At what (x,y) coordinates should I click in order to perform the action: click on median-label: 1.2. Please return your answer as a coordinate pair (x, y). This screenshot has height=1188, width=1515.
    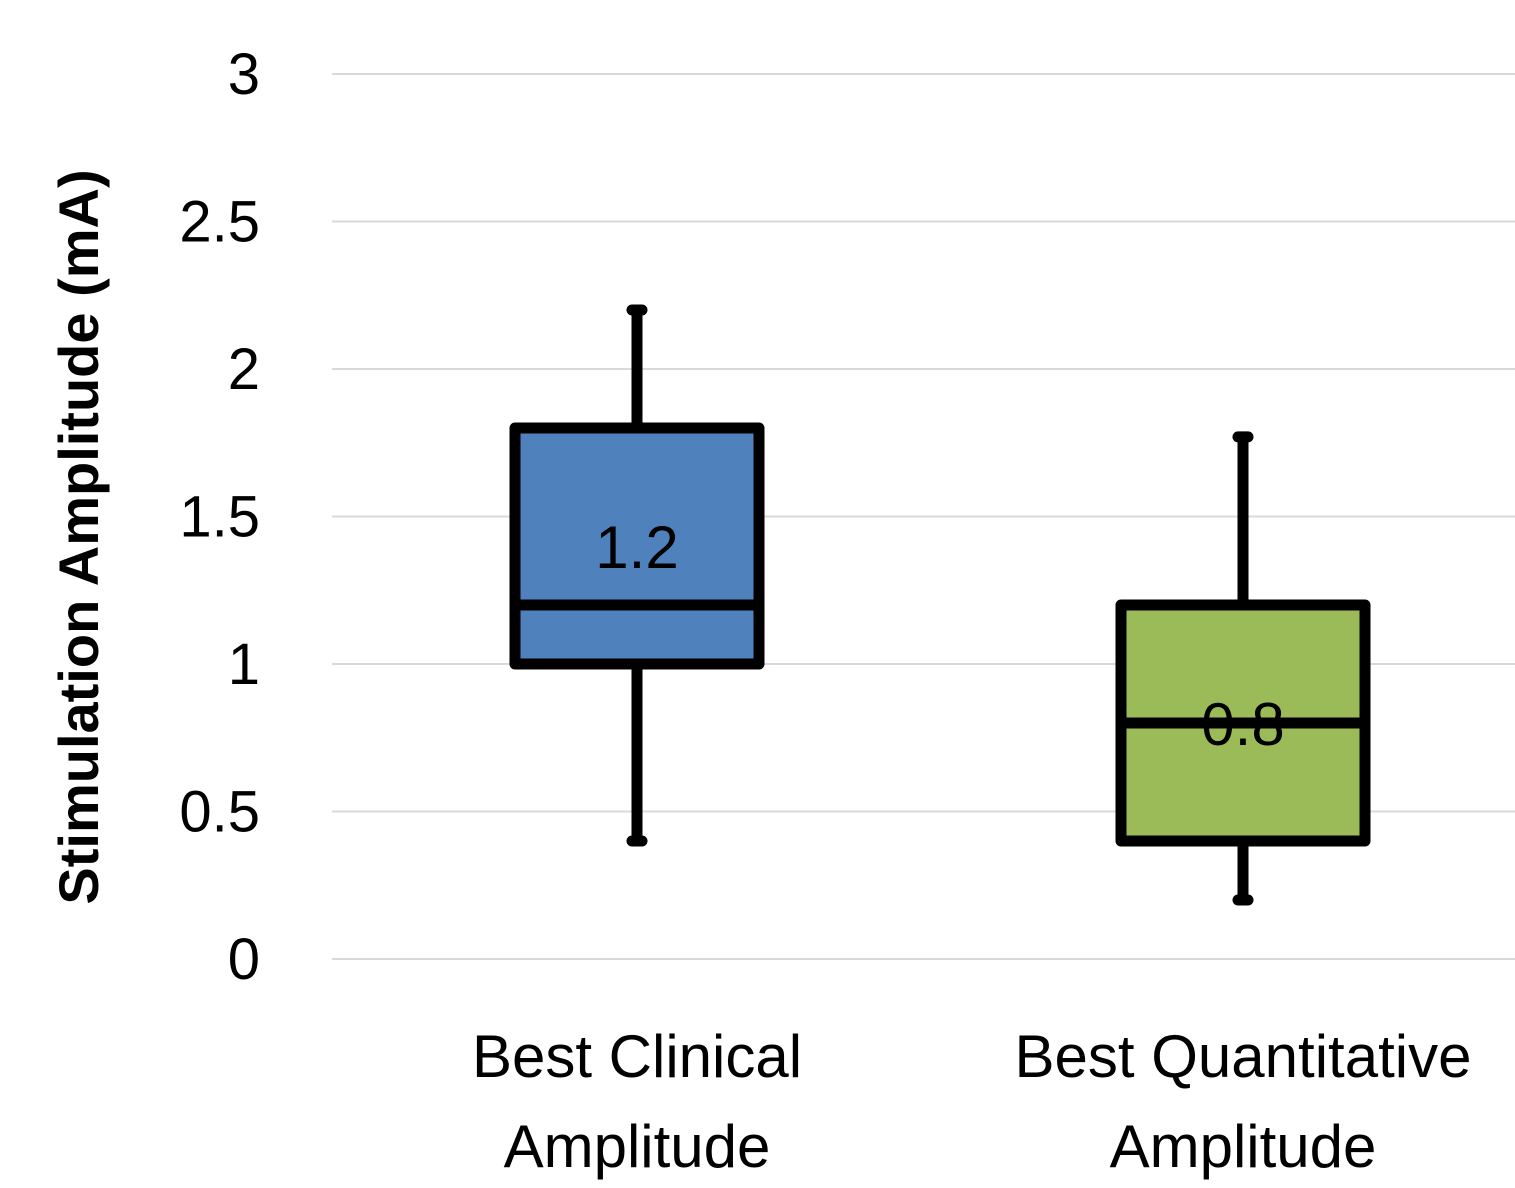
    Looking at the image, I should click on (636, 547).